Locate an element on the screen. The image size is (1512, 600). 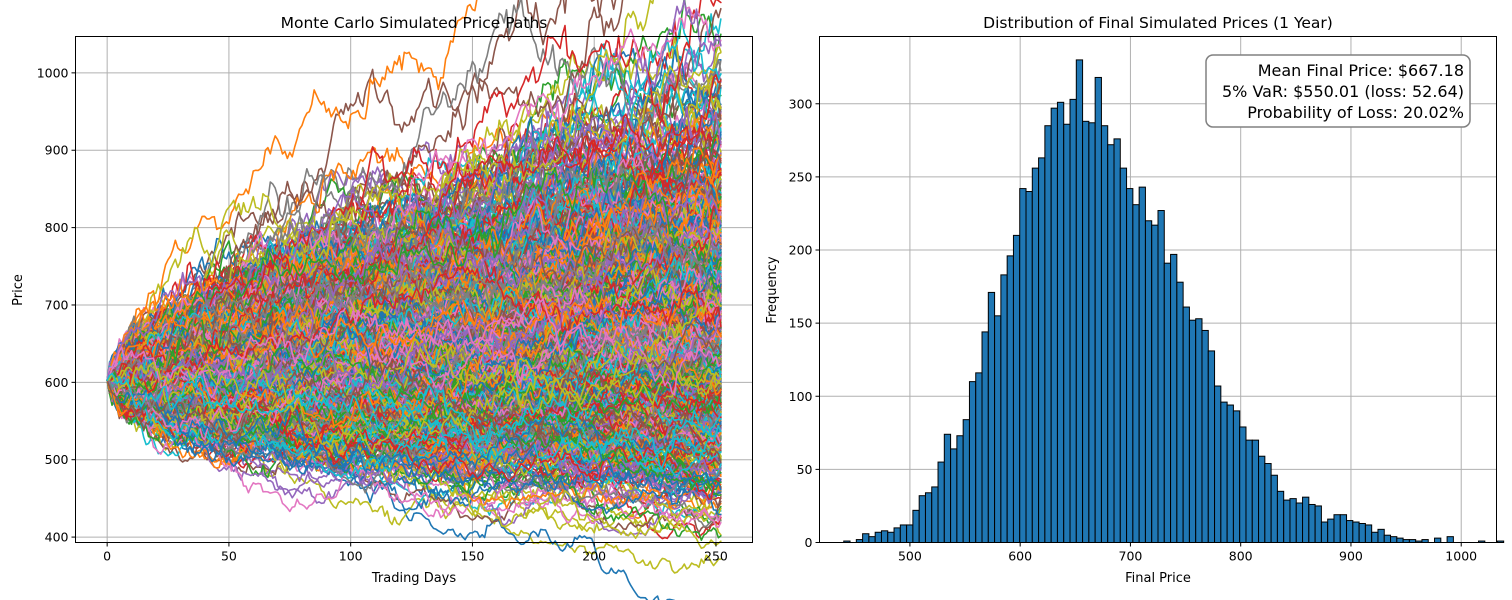
statistics-box-frame is located at coordinates (1338, 91).